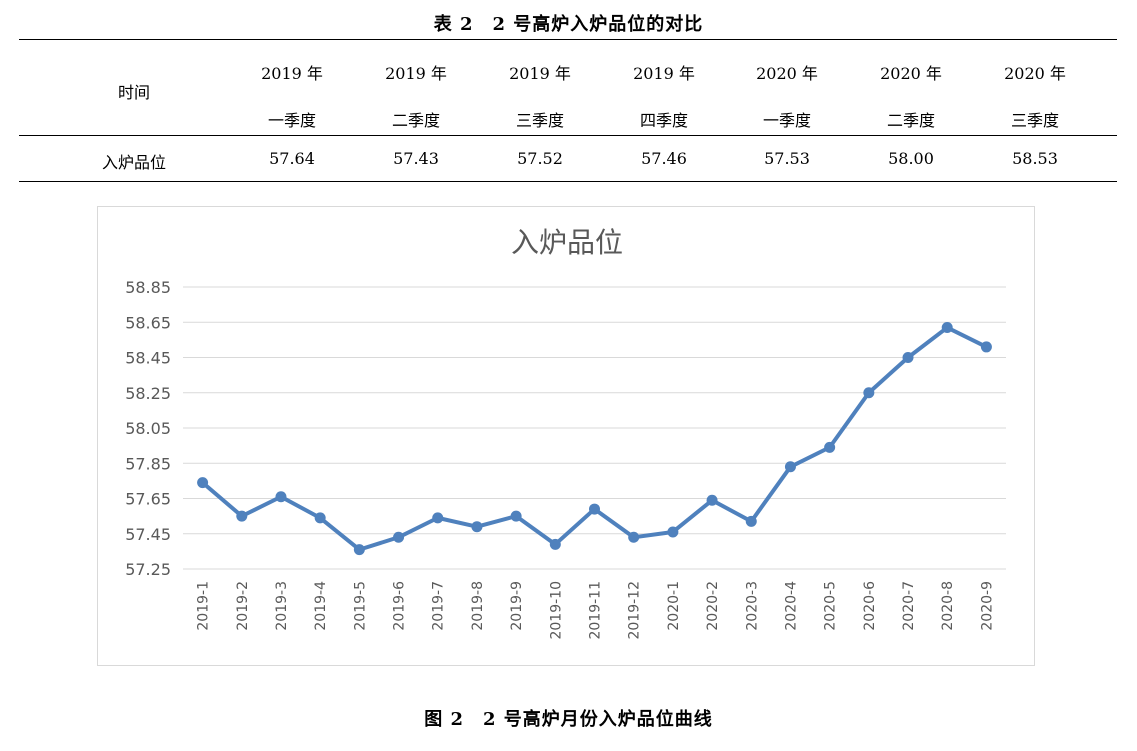 This screenshot has height=751, width=1137. I want to click on y-tick-label: 58.25, so click(148, 393).